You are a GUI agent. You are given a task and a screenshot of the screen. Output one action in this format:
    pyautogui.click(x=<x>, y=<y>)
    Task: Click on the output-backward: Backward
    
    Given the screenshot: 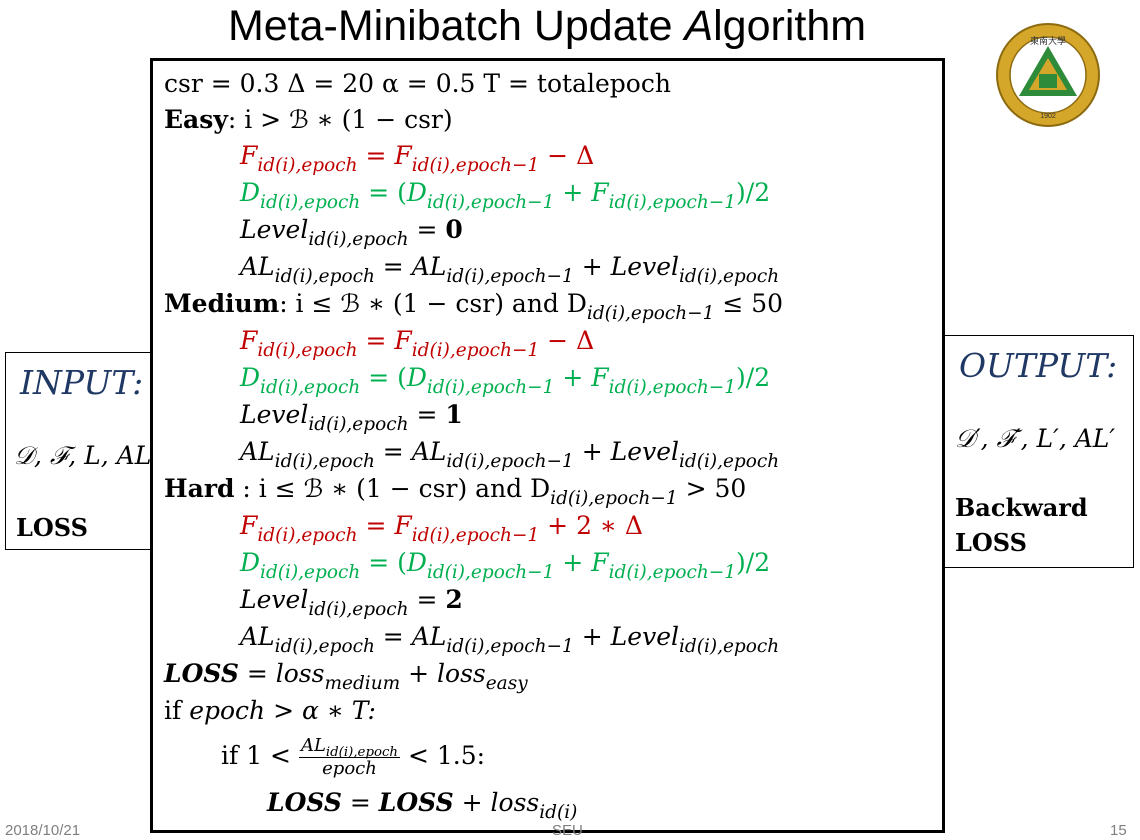 What is the action you would take?
    pyautogui.click(x=1021, y=507)
    